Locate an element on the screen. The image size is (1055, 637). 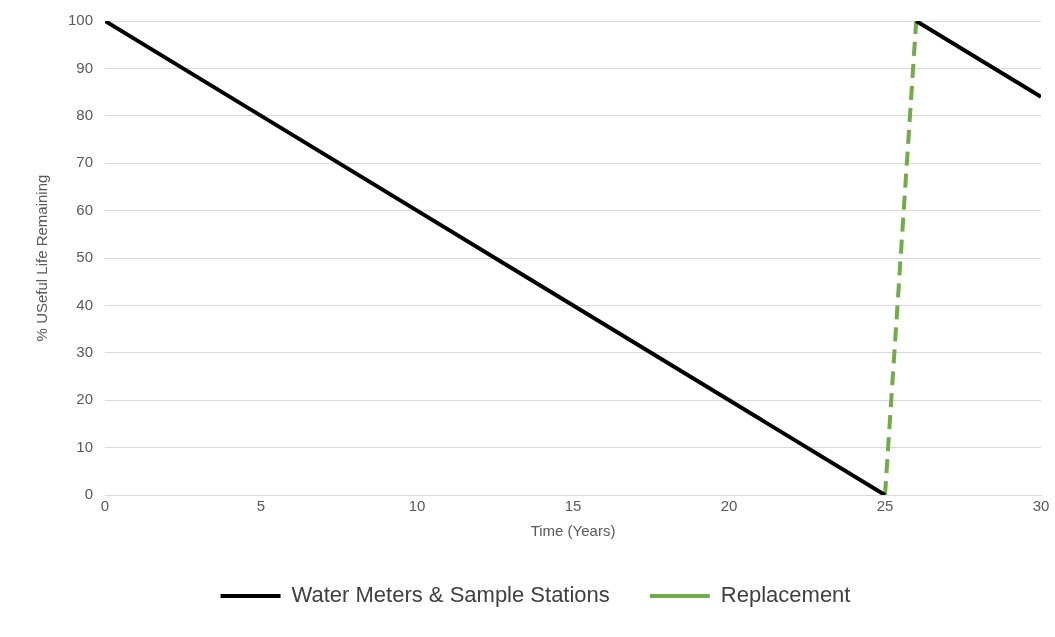
y-tick-label: 80 is located at coordinates (85, 114).